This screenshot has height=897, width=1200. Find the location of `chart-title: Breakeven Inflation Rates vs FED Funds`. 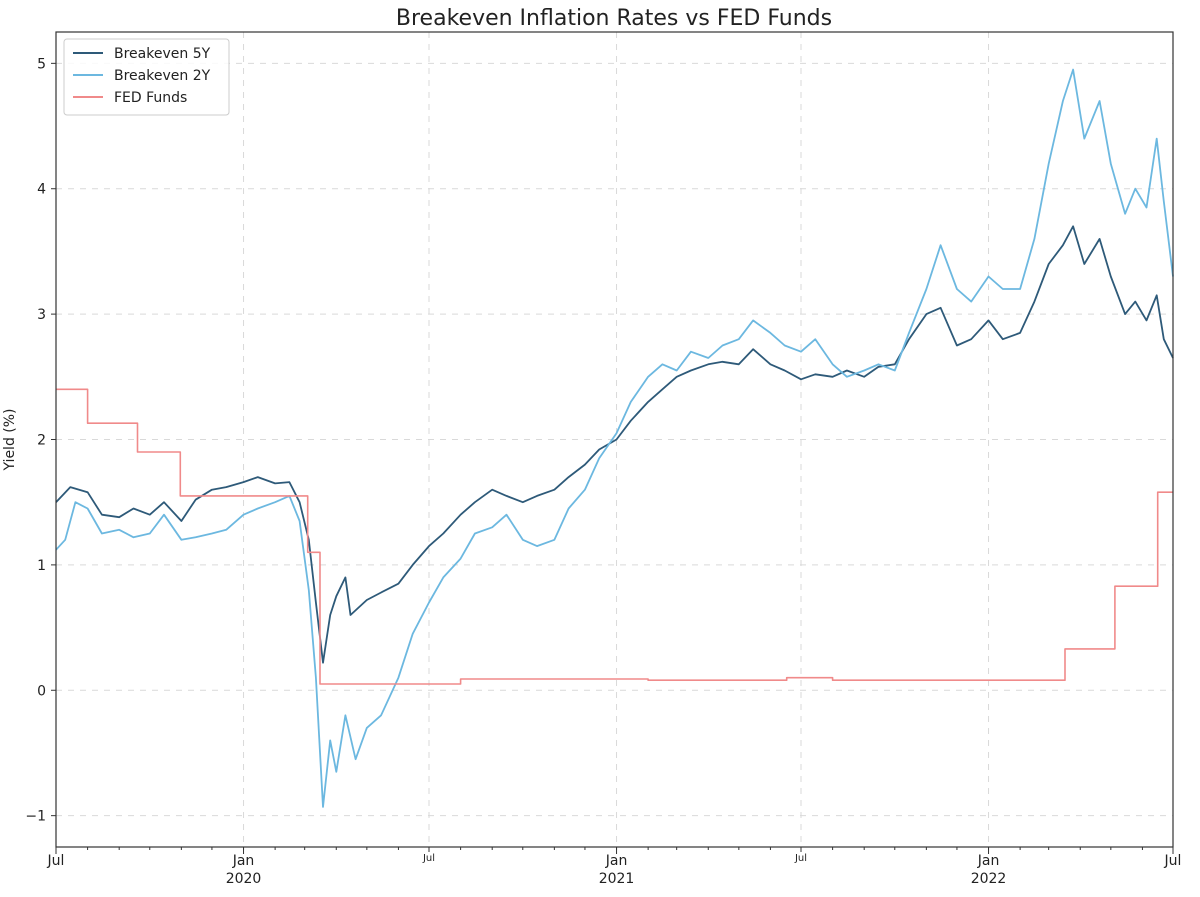

chart-title: Breakeven Inflation Rates vs FED Funds is located at coordinates (614, 18).